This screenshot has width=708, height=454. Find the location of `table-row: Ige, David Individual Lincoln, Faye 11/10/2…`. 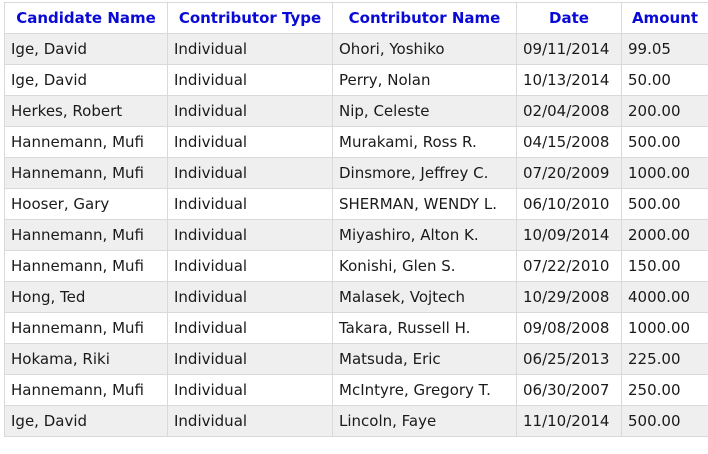

table-row: Ige, David Individual Lincoln, Faye 11/10/2… is located at coordinates (356, 421).